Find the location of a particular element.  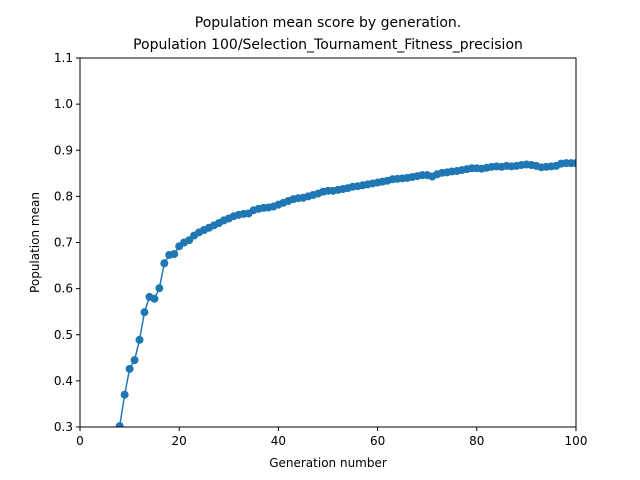

y-tick-label: 0.3 is located at coordinates (63, 427).